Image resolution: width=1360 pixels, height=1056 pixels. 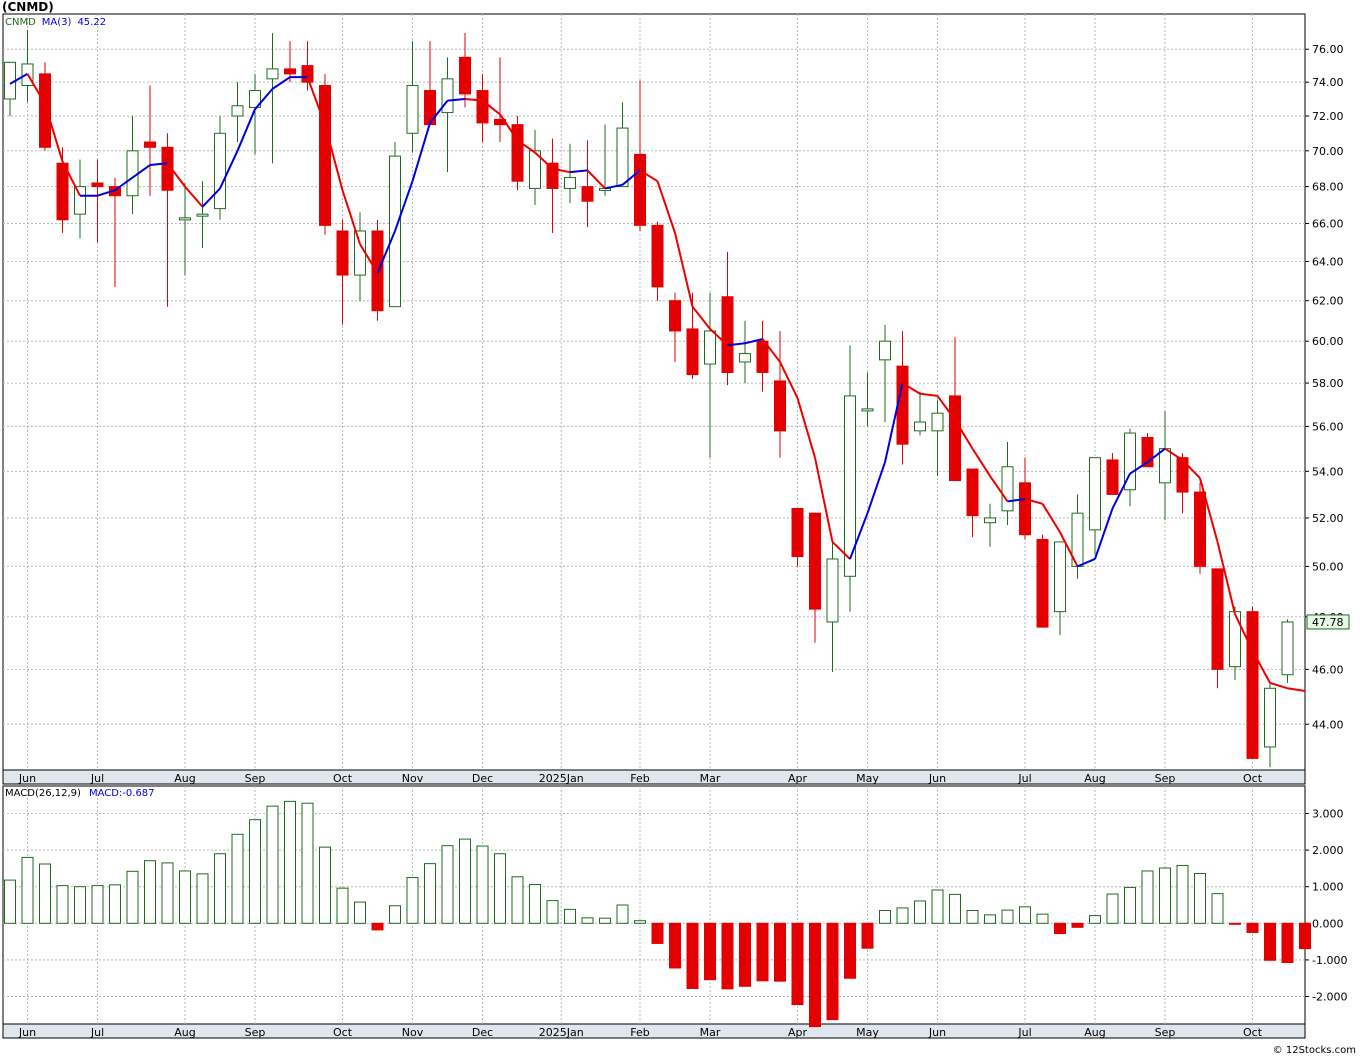 What do you see at coordinates (28, 7) in the screenshot?
I see `page-title: (CNMD)` at bounding box center [28, 7].